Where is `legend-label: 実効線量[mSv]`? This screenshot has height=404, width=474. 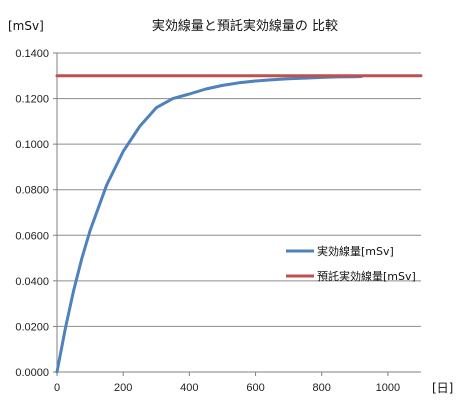 legend-label: 実効線量[mSv] is located at coordinates (355, 251).